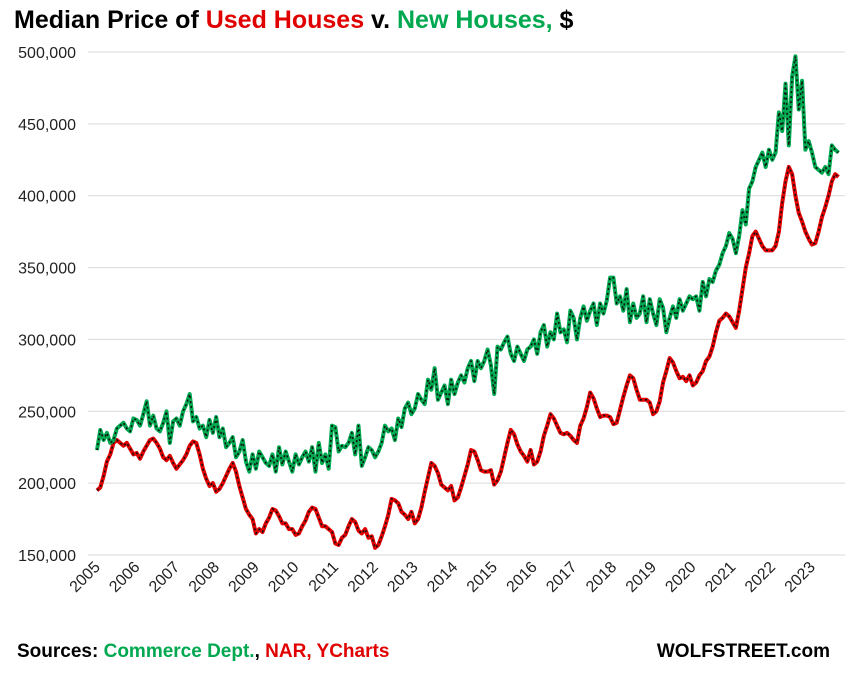 Image resolution: width=850 pixels, height=676 pixels. What do you see at coordinates (760, 577) in the screenshot?
I see `x-tick-label: 2022` at bounding box center [760, 577].